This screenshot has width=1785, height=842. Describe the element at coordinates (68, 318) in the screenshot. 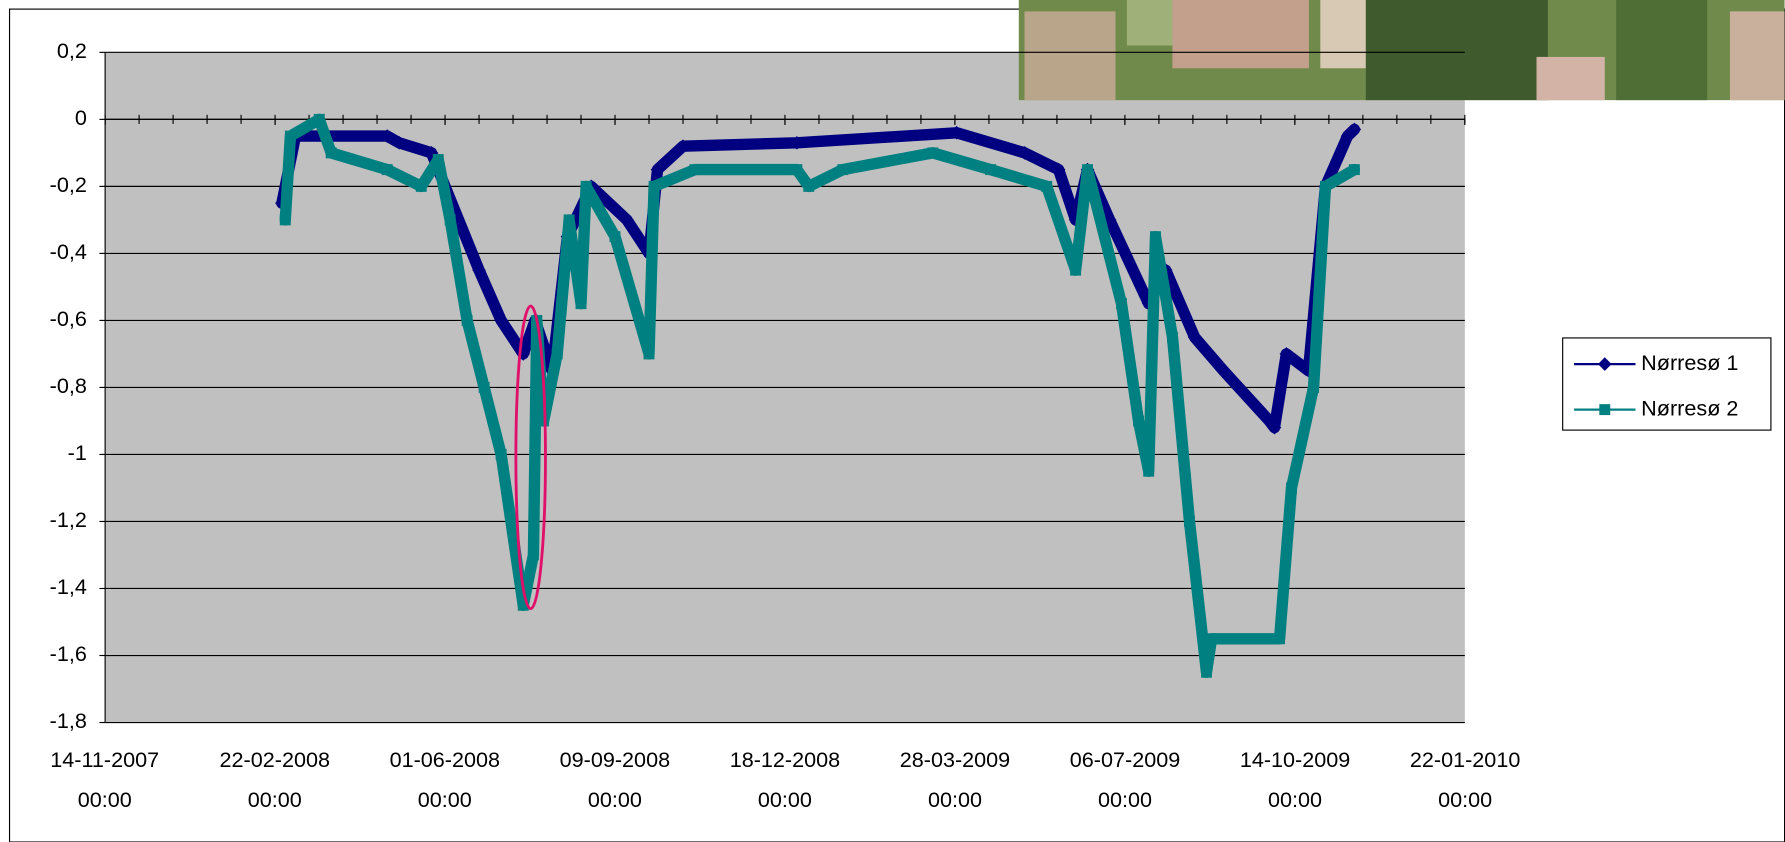

I see `y-tick-label: -0,6` at that location.